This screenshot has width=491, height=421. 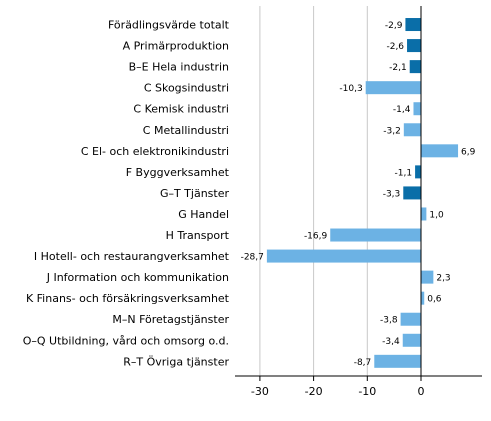 I want to click on category-label: G–T Tjänster, so click(x=195, y=193).